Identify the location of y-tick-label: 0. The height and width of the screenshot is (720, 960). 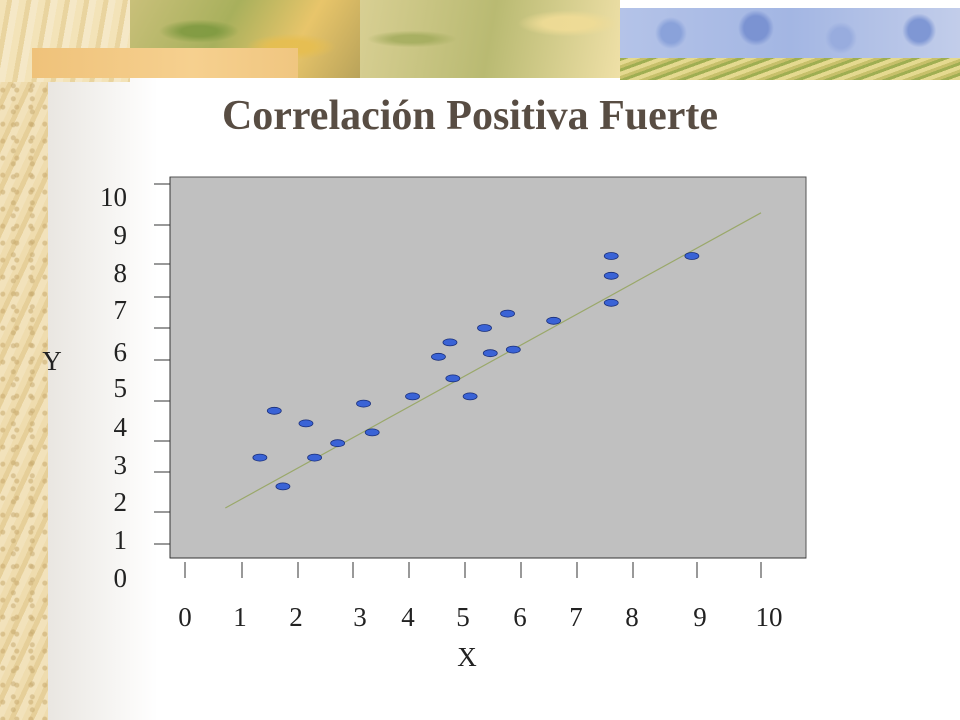
(121, 578).